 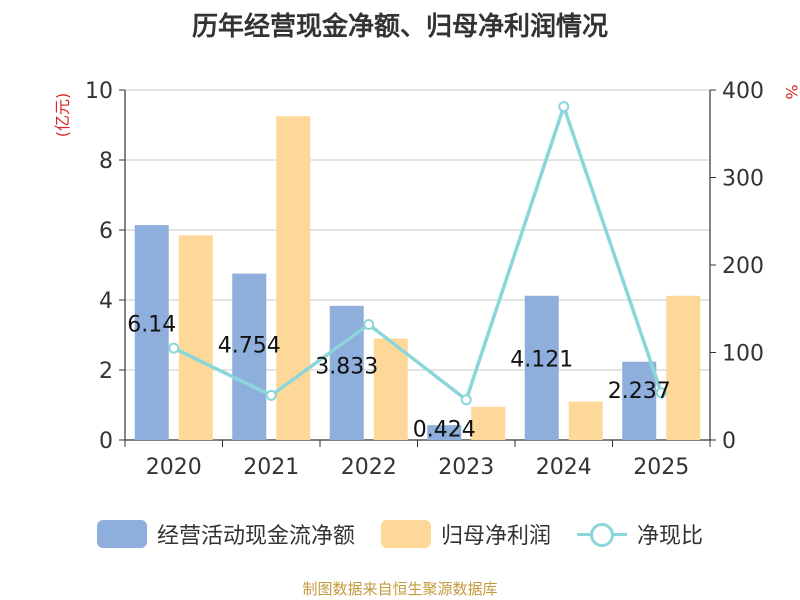 I want to click on y-left-tick-label-2: 4, so click(x=106, y=301).